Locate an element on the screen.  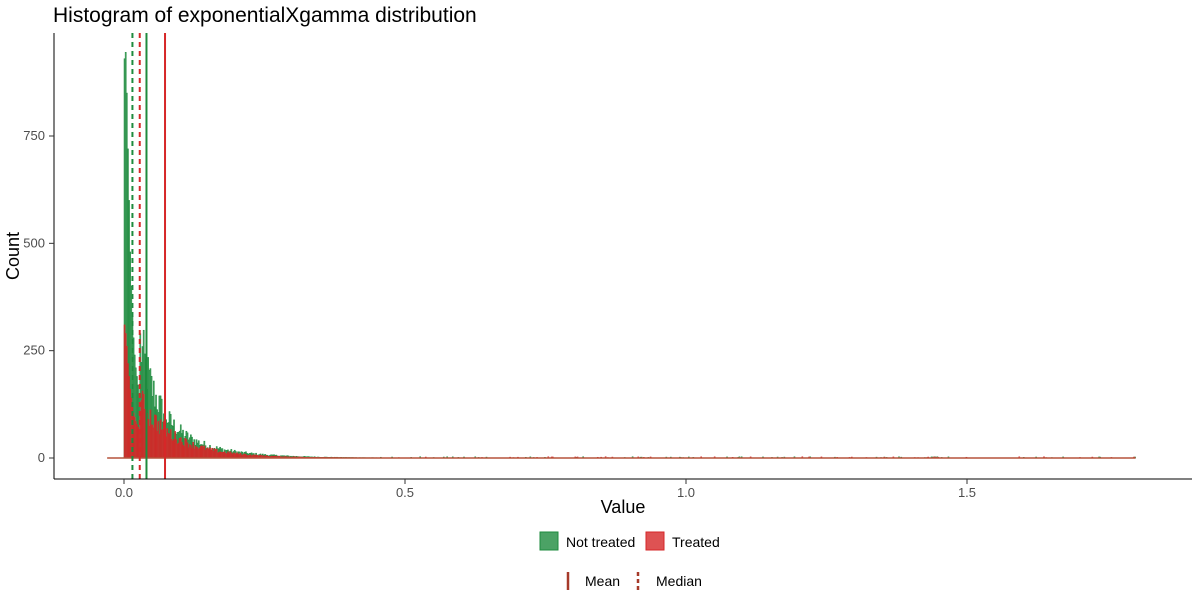
y-tick-label: 250 is located at coordinates (34, 350).